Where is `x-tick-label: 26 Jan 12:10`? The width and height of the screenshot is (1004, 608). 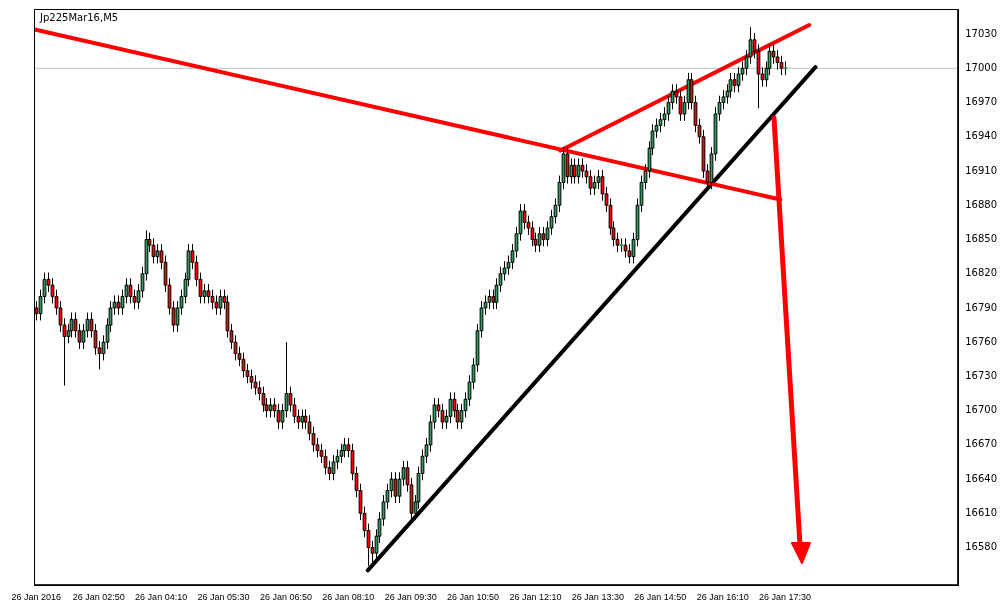
x-tick-label: 26 Jan 12:10 is located at coordinates (535, 597).